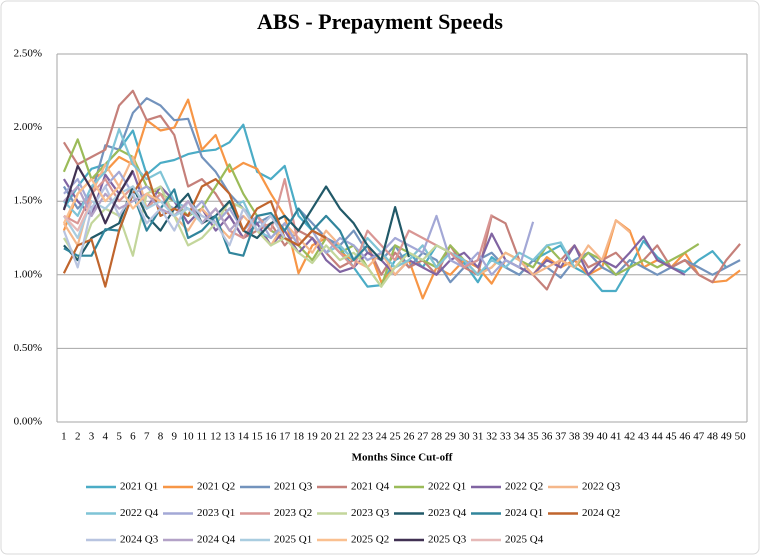 This screenshot has height=556, width=761. Describe the element at coordinates (465, 437) in the screenshot. I see `x-tick-label: 30` at that location.